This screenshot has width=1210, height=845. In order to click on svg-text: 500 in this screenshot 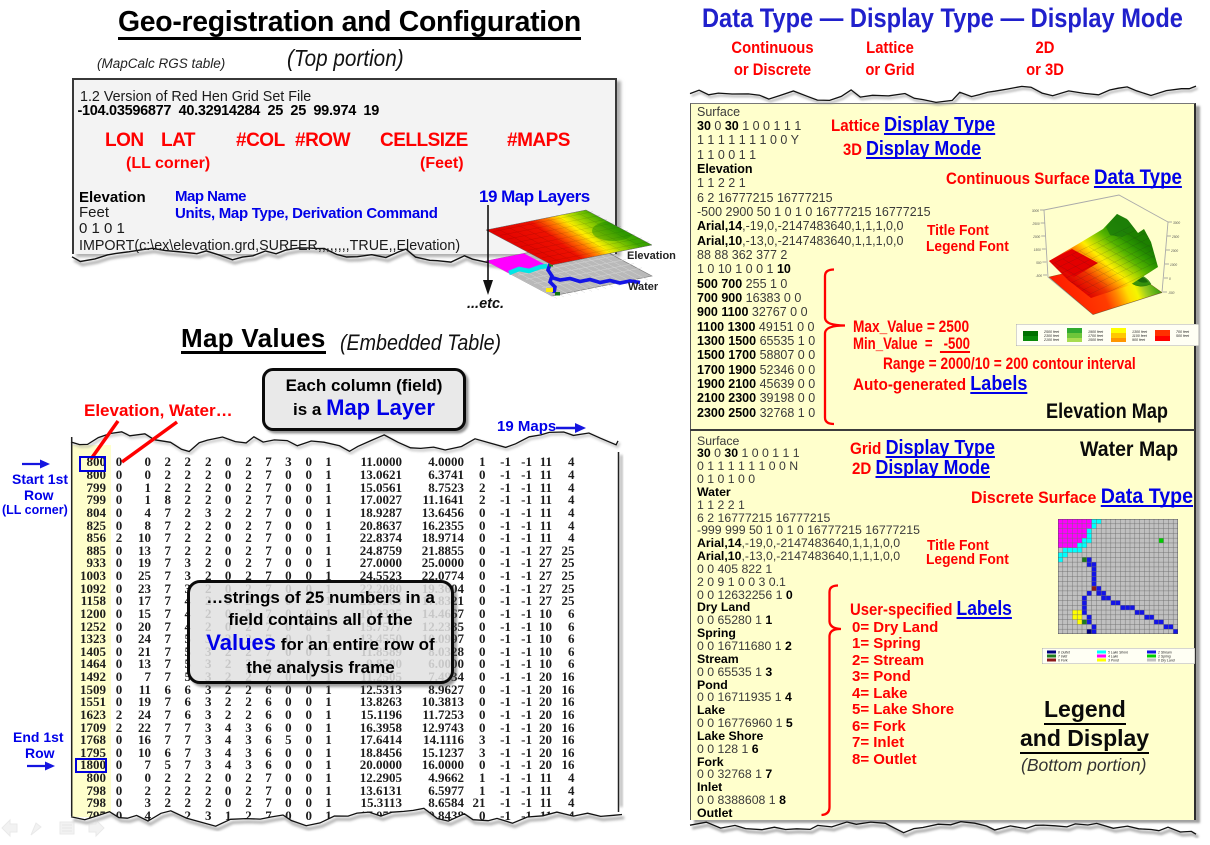, I will do `click(1039, 263)`.